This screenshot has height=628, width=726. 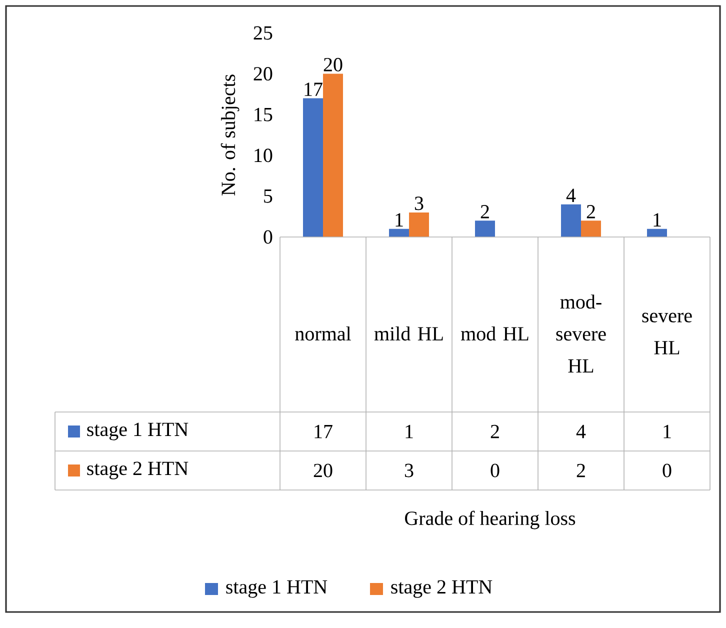 What do you see at coordinates (268, 237) in the screenshot?
I see `y-tick-label: 0` at bounding box center [268, 237].